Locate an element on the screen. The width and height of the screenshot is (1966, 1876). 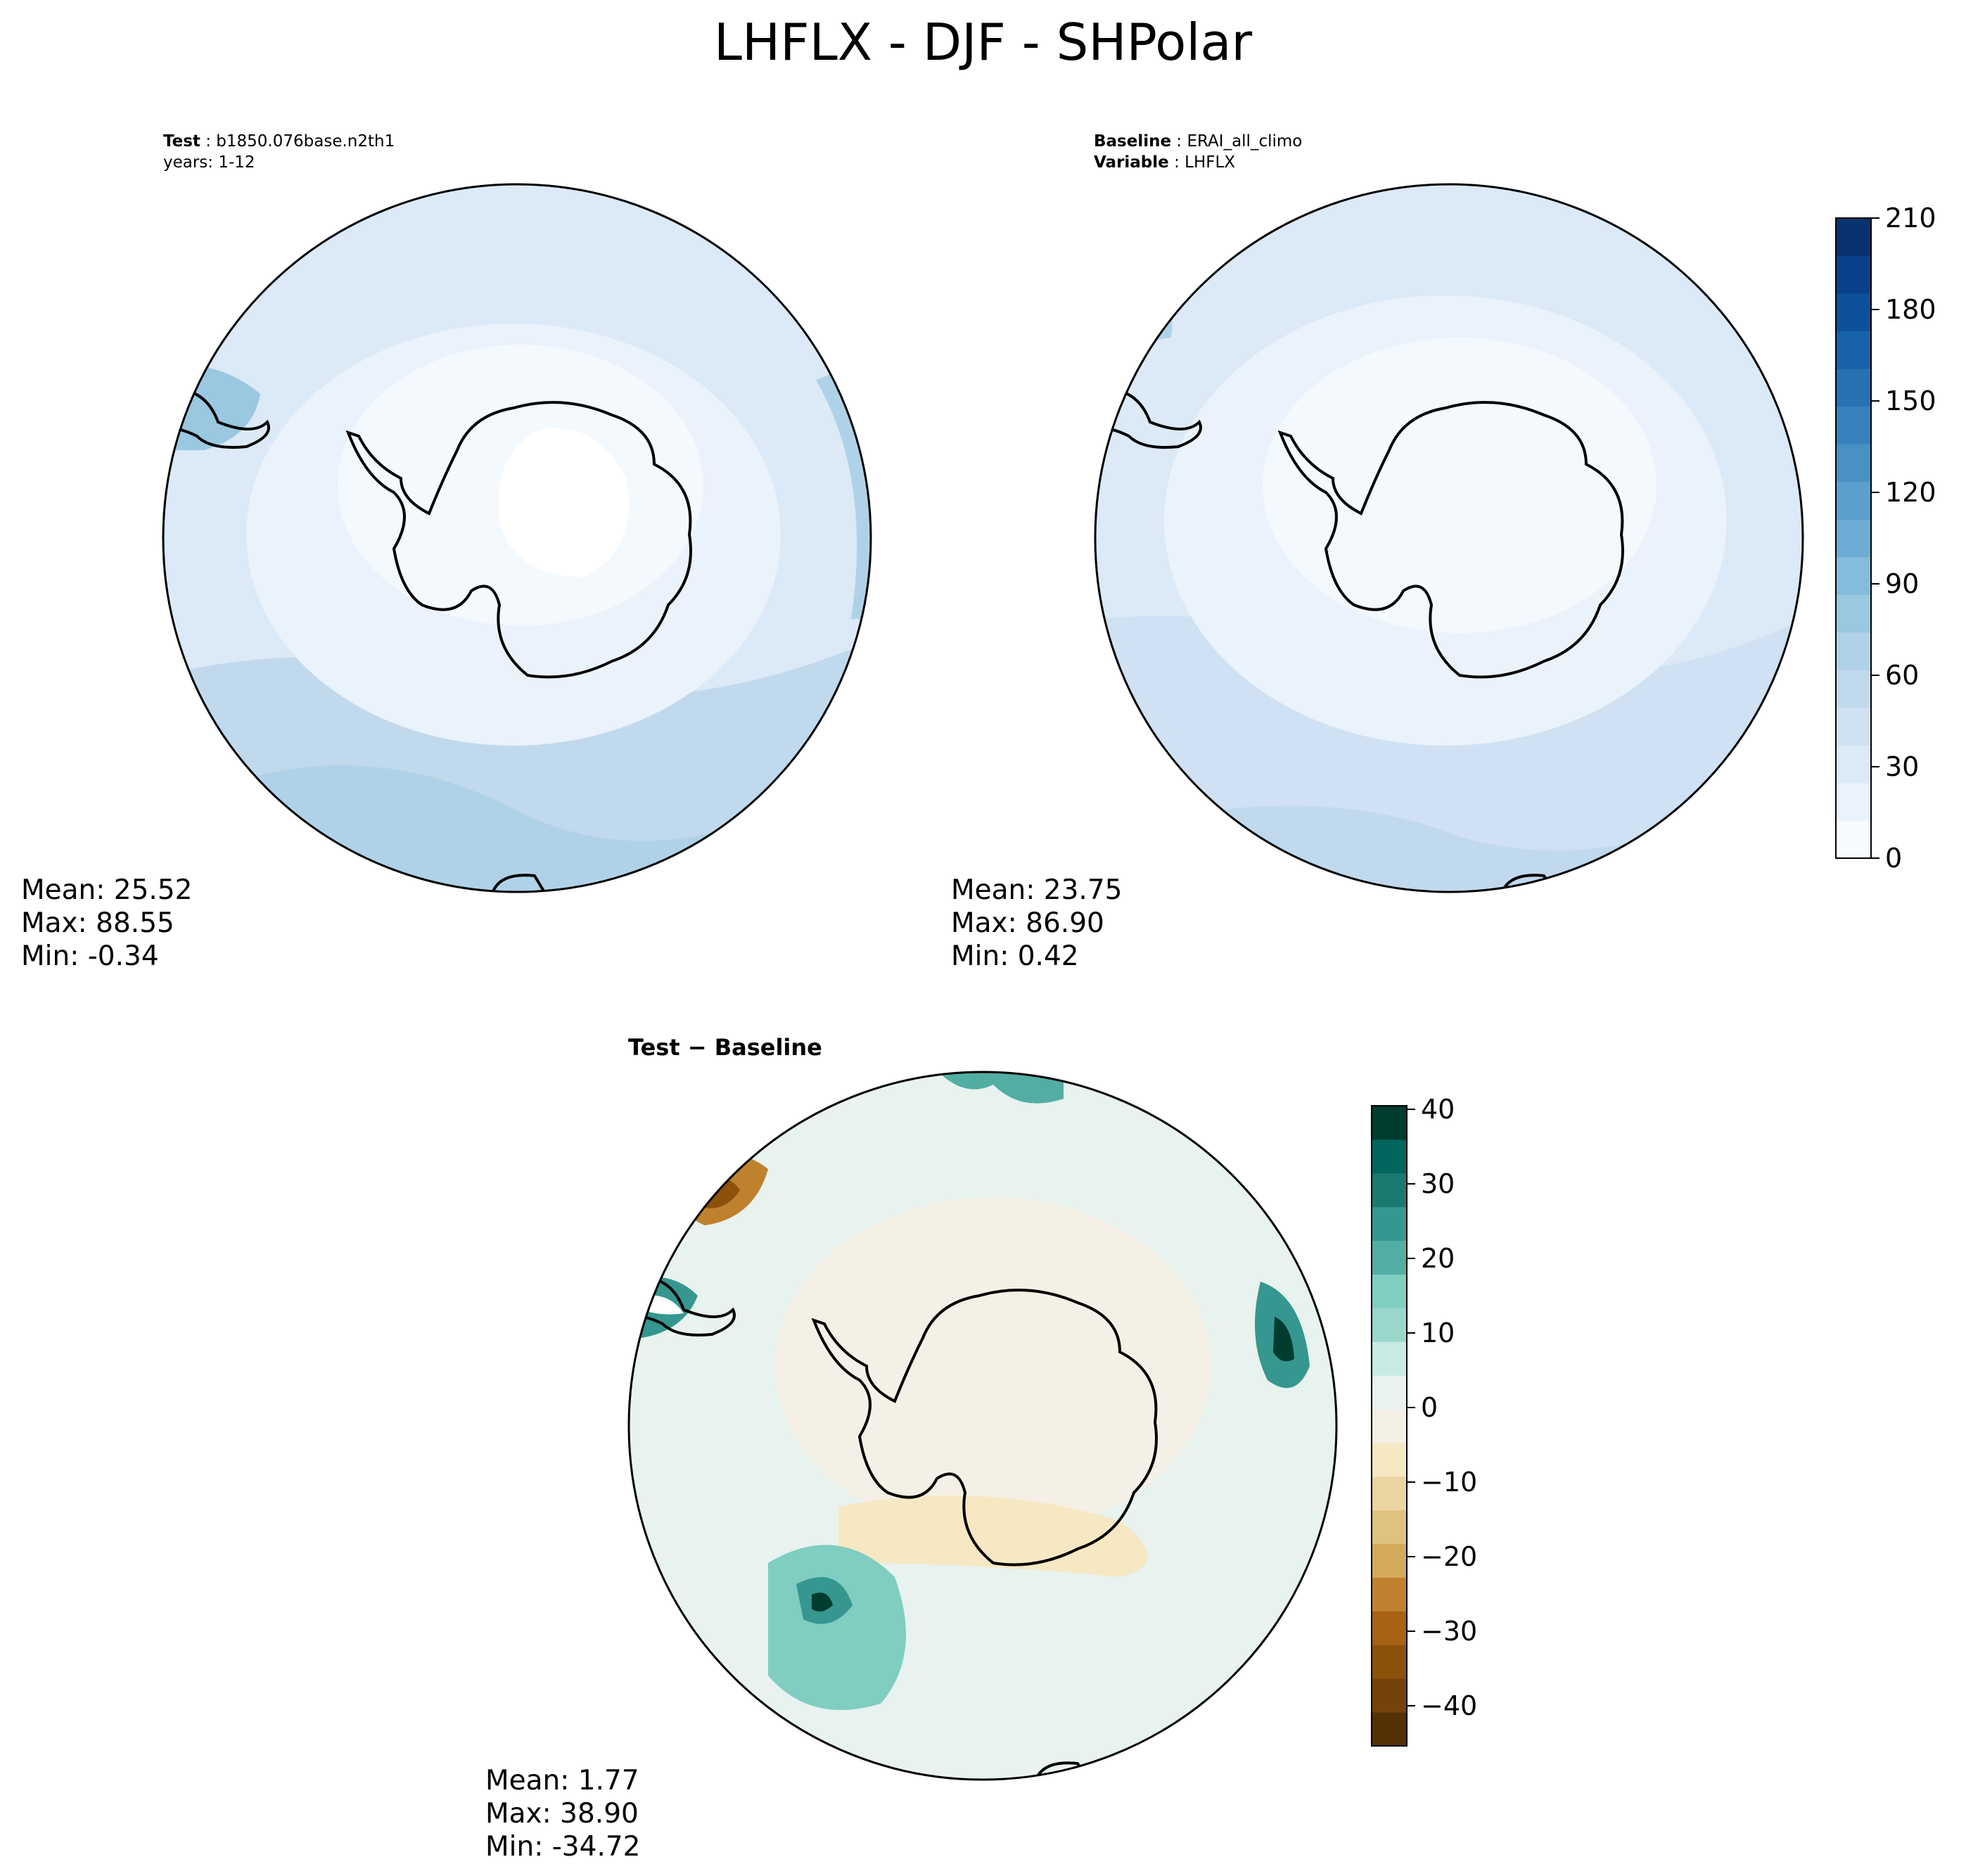
diff-colorbar-tick-label: 40 is located at coordinates (1438, 1109).